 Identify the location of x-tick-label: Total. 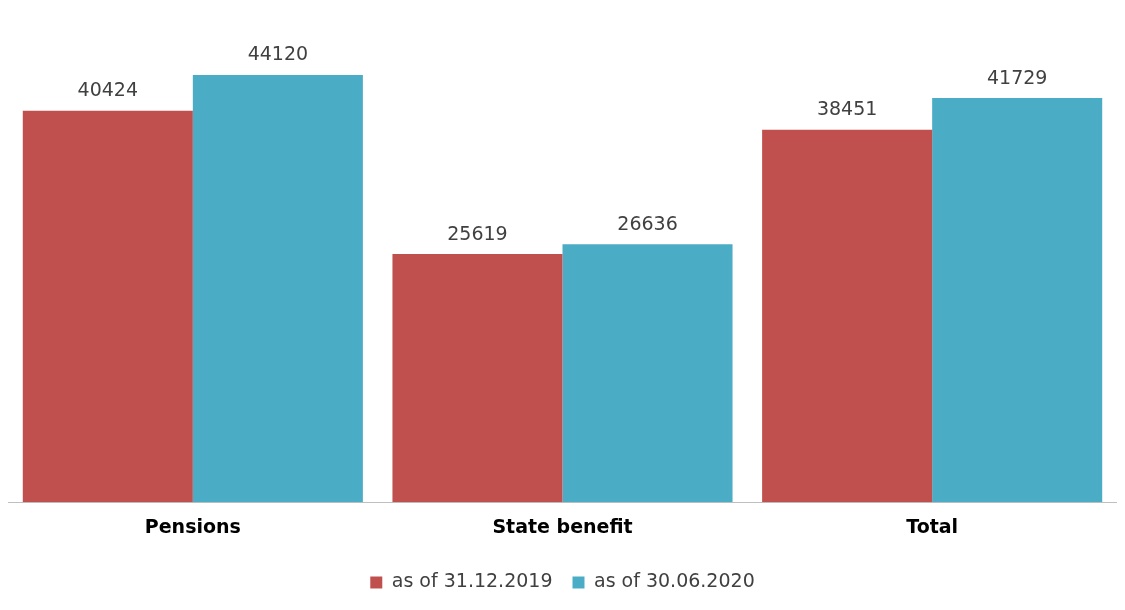
(932, 525).